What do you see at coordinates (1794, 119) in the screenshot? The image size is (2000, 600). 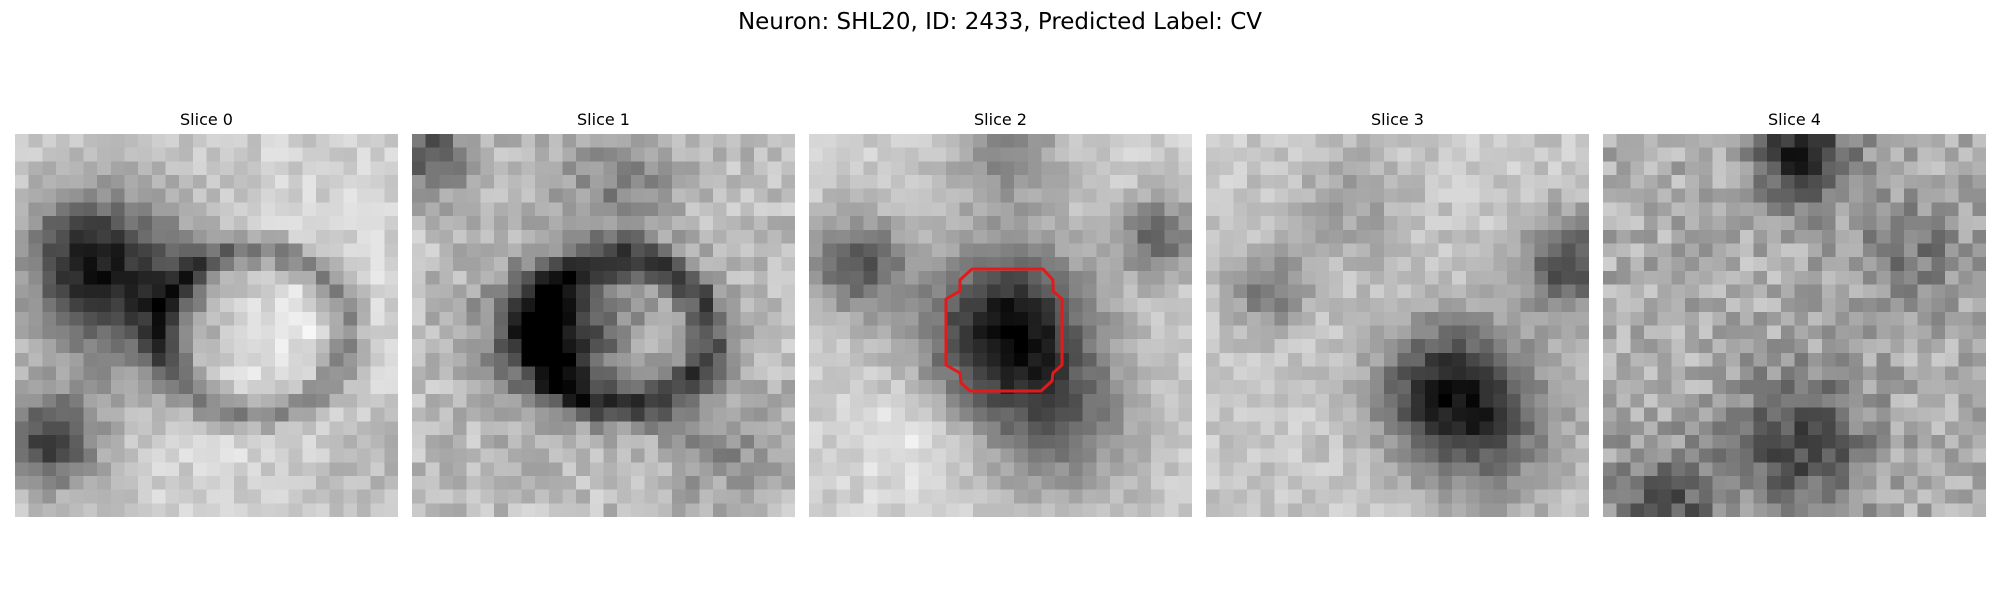 I see `slice-title: Slice 4` at bounding box center [1794, 119].